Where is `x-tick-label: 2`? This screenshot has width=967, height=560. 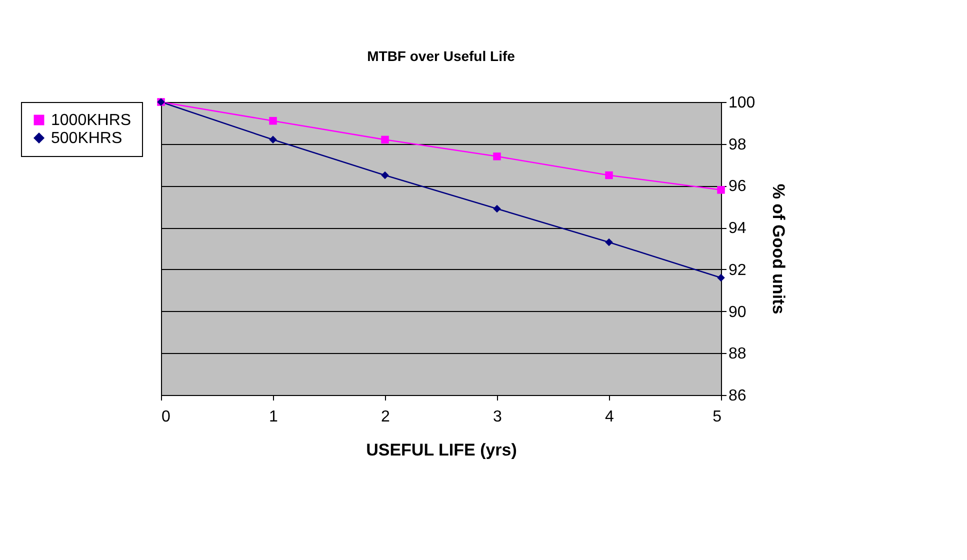 x-tick-label: 2 is located at coordinates (385, 417).